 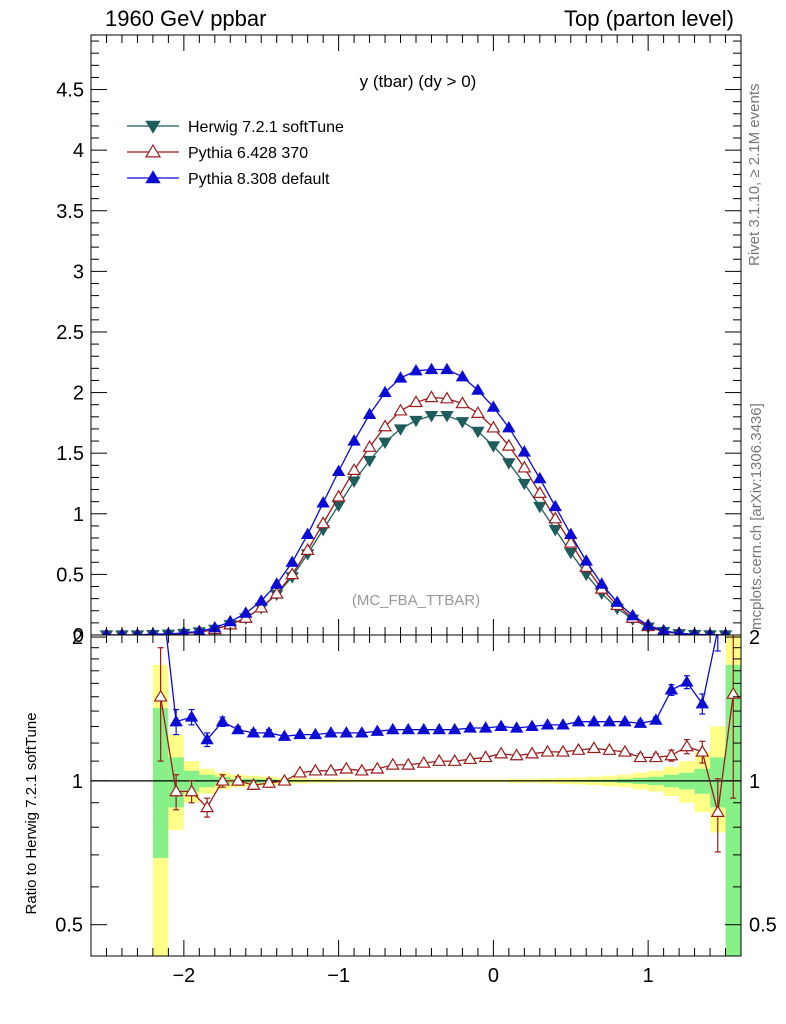 I want to click on main-ytick-label: 4, so click(x=78, y=151).